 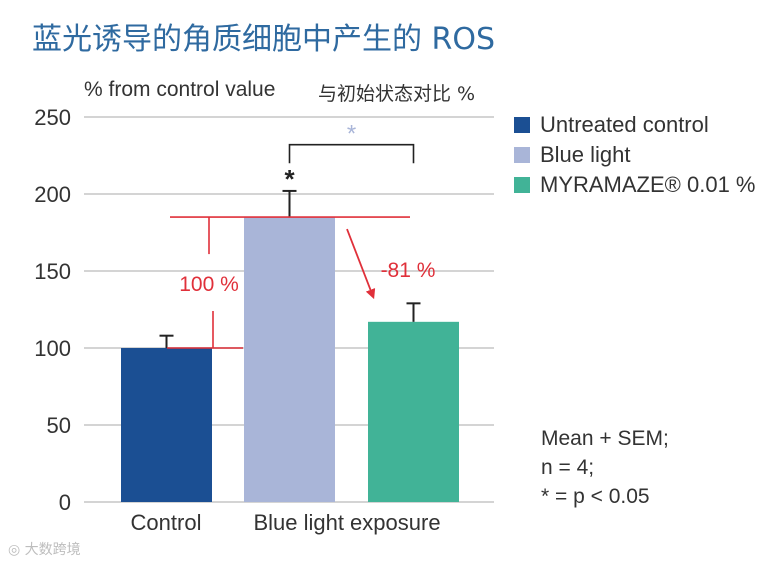 What do you see at coordinates (624, 124) in the screenshot?
I see `legend-label-untreated: Untreated control` at bounding box center [624, 124].